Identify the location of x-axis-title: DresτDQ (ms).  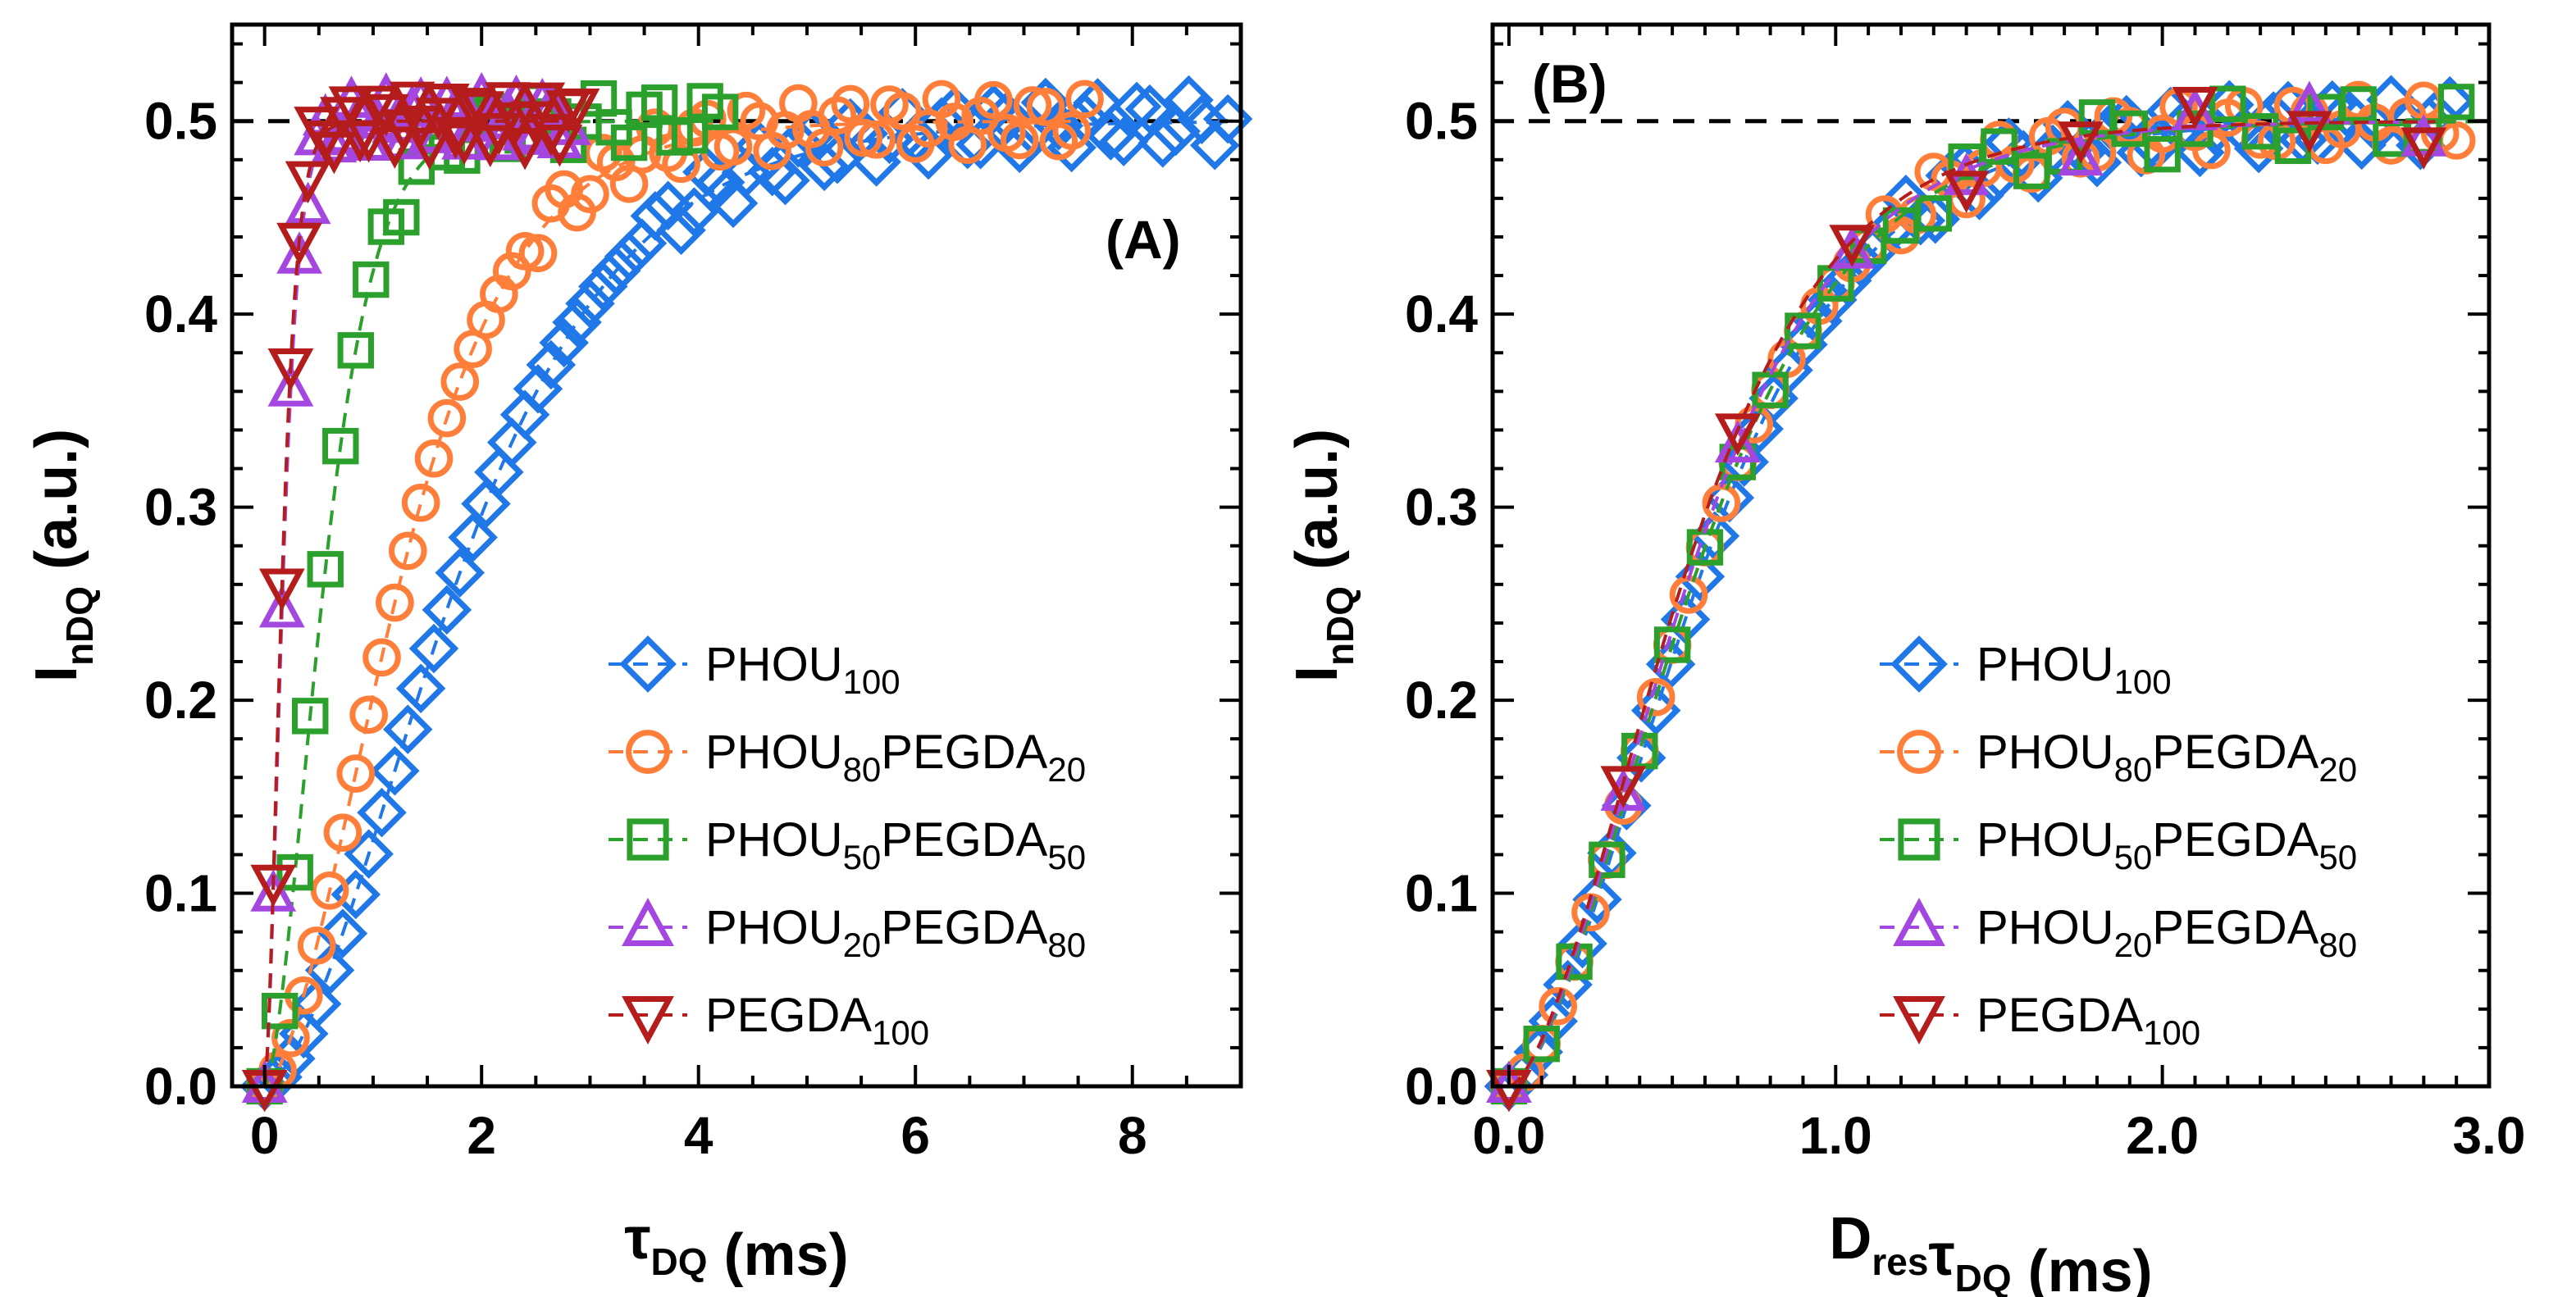
(1990, 1251).